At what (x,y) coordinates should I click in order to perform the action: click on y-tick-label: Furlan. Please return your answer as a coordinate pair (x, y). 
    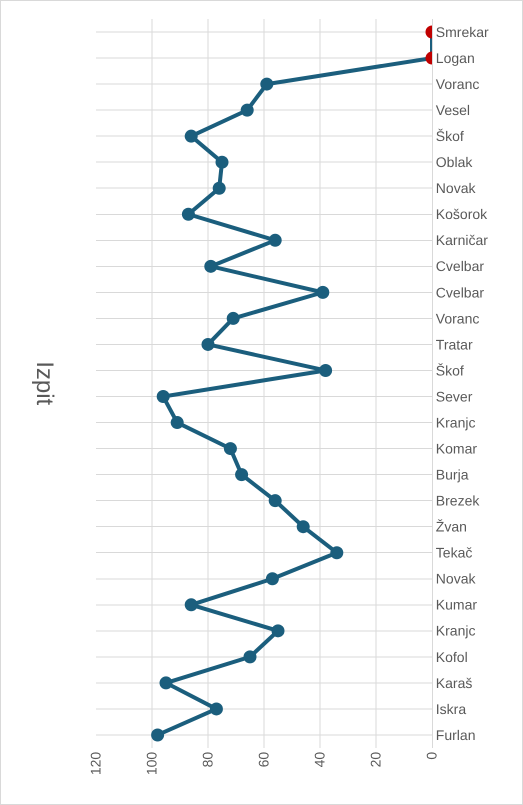
    Looking at the image, I should click on (456, 734).